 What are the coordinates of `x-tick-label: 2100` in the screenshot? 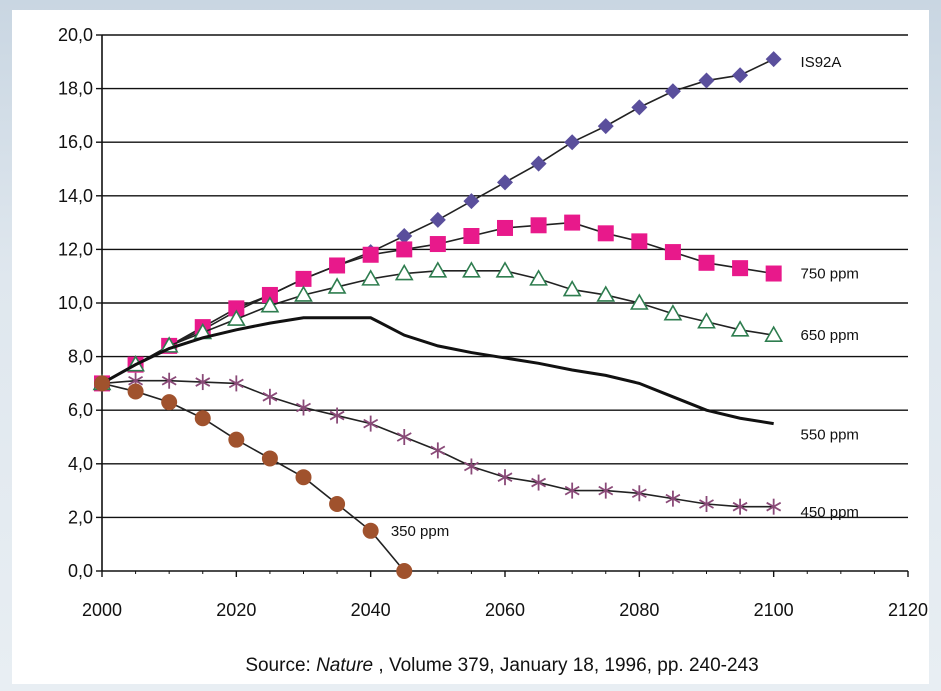 It's located at (774, 610).